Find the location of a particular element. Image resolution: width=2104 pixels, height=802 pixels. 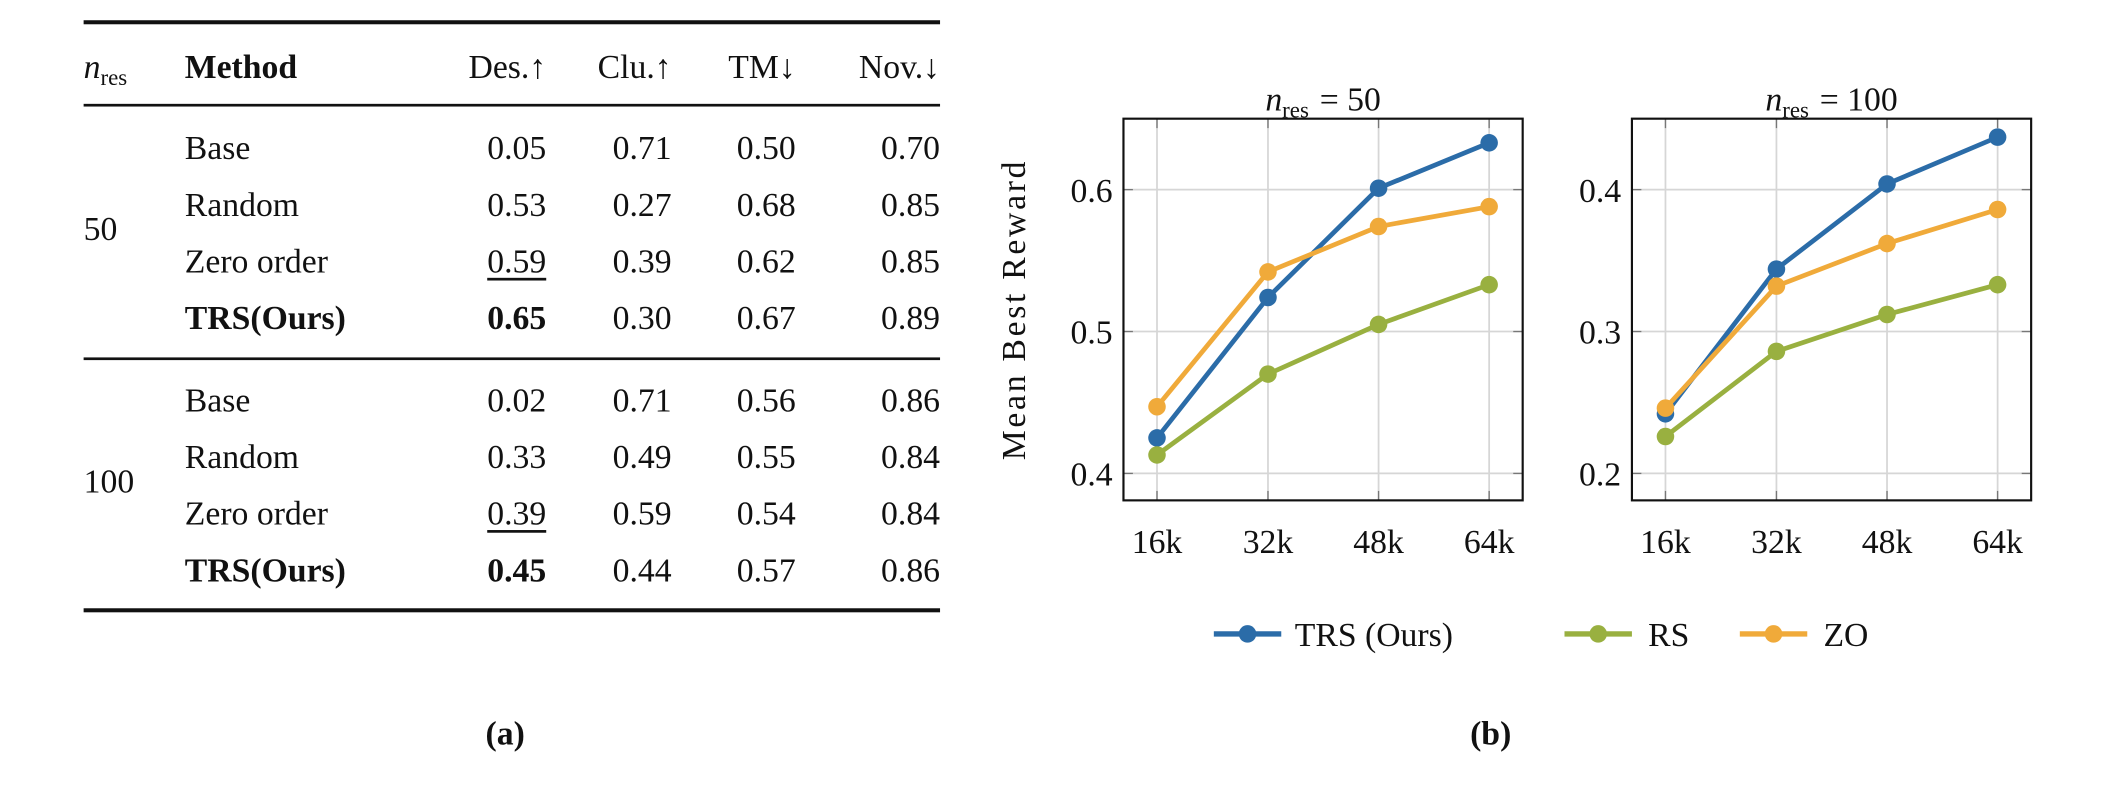

y-axis-label: Mean Best Reward is located at coordinates (1014, 309).